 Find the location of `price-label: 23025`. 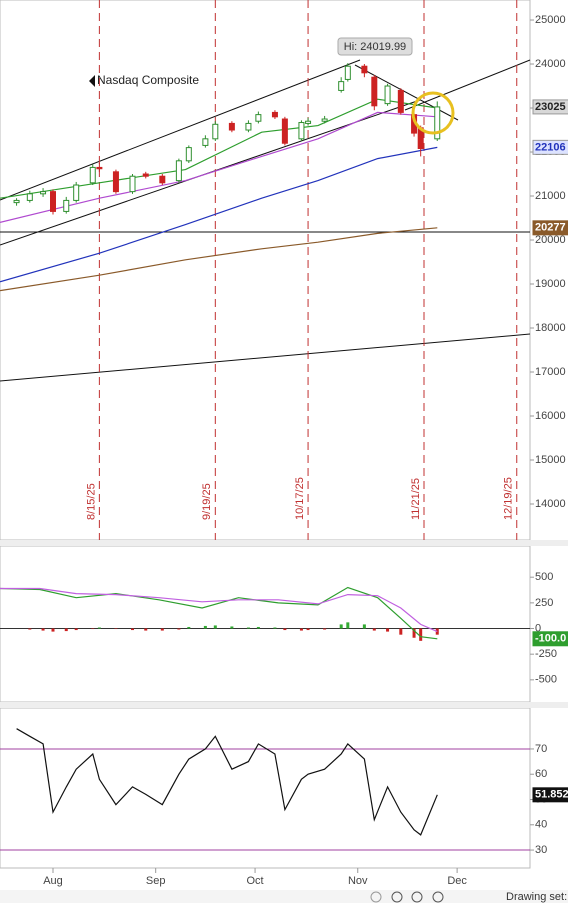

price-label: 23025 is located at coordinates (550, 107).